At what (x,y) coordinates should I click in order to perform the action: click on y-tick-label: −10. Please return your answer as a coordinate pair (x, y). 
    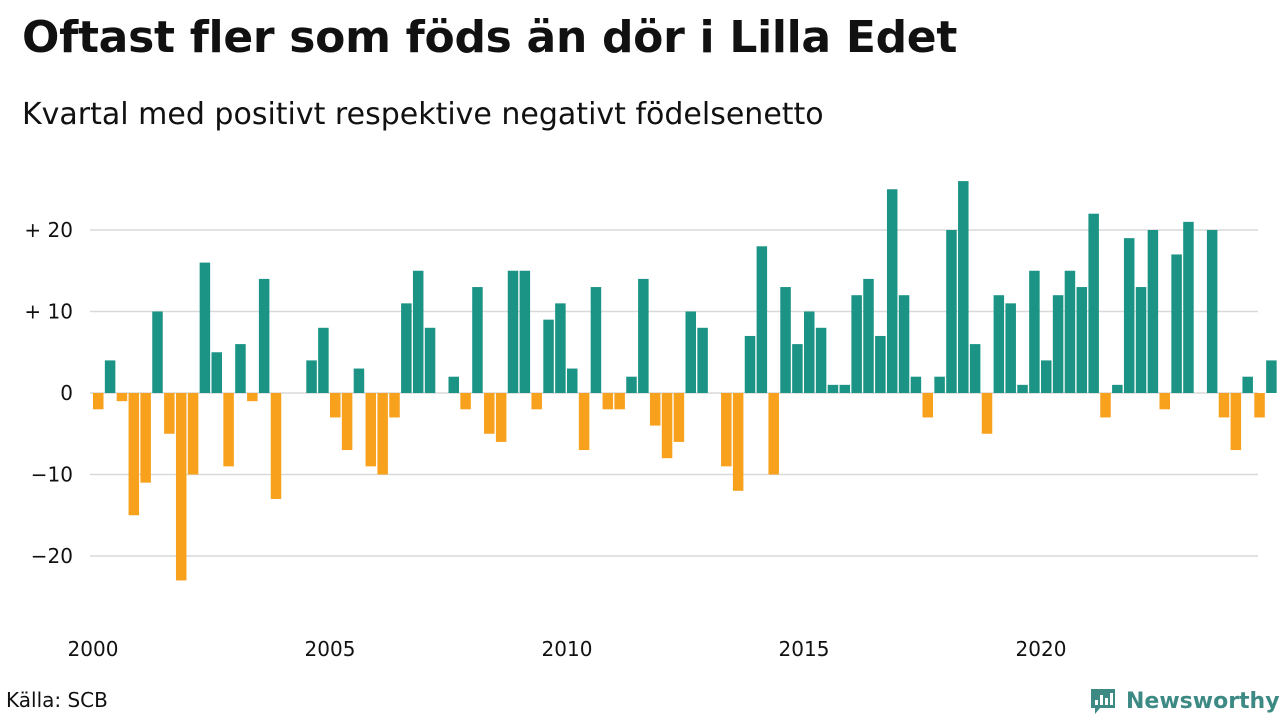
    Looking at the image, I should click on (52, 475).